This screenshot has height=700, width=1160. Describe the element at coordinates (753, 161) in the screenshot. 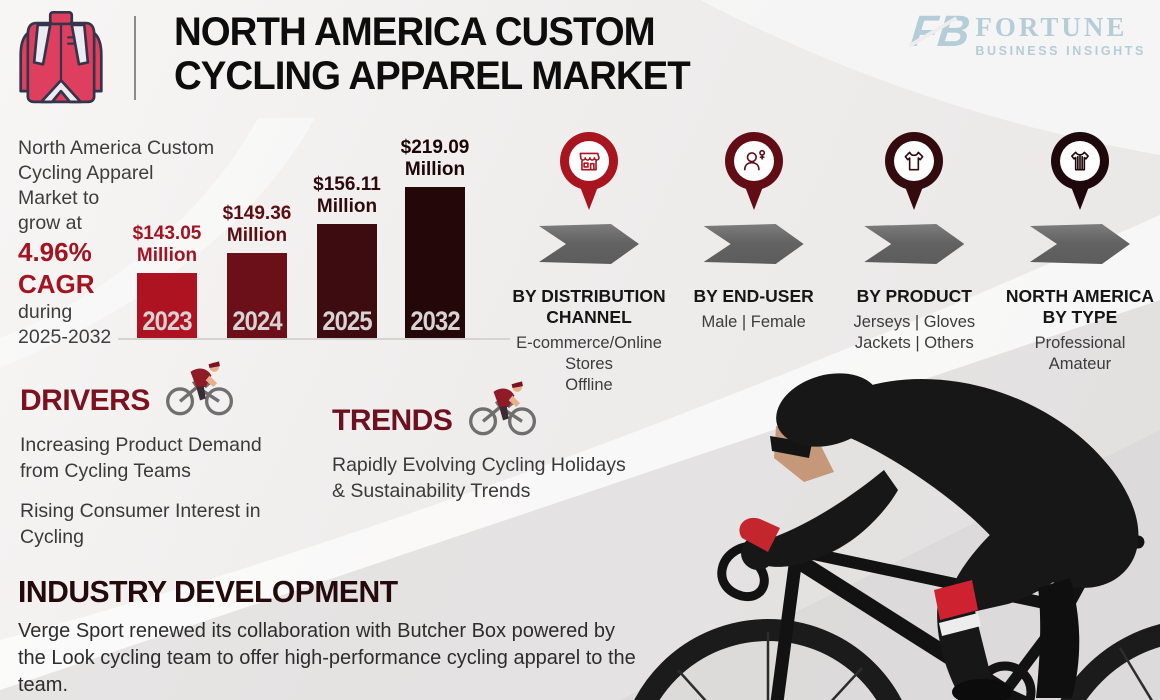

I see `female-user-icon` at that location.